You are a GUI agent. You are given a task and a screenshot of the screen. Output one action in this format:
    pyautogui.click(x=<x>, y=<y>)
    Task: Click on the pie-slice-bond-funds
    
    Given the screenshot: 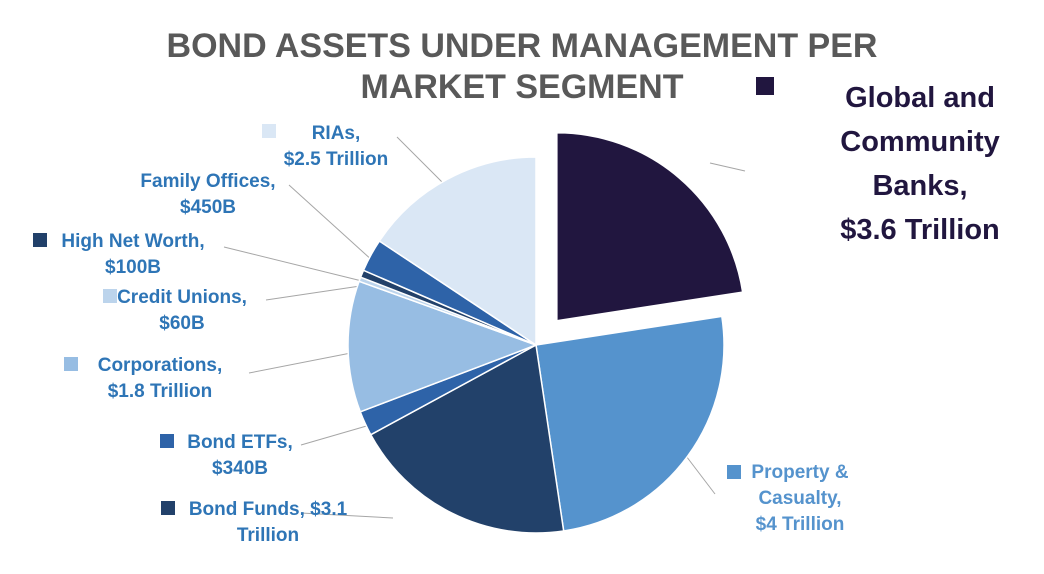 What is the action you would take?
    pyautogui.click(x=467, y=438)
    